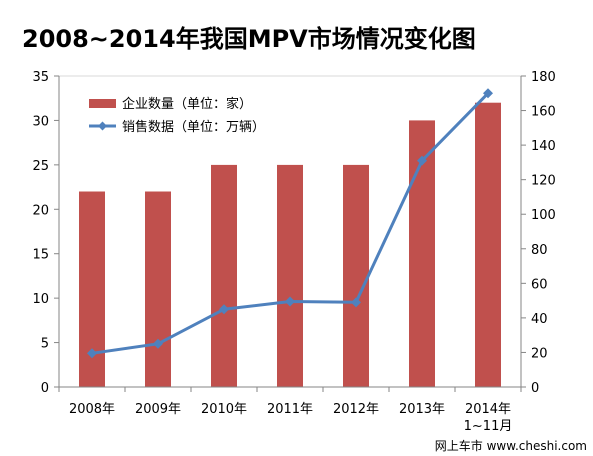  I want to click on x-category-label: 2013年, so click(422, 409).